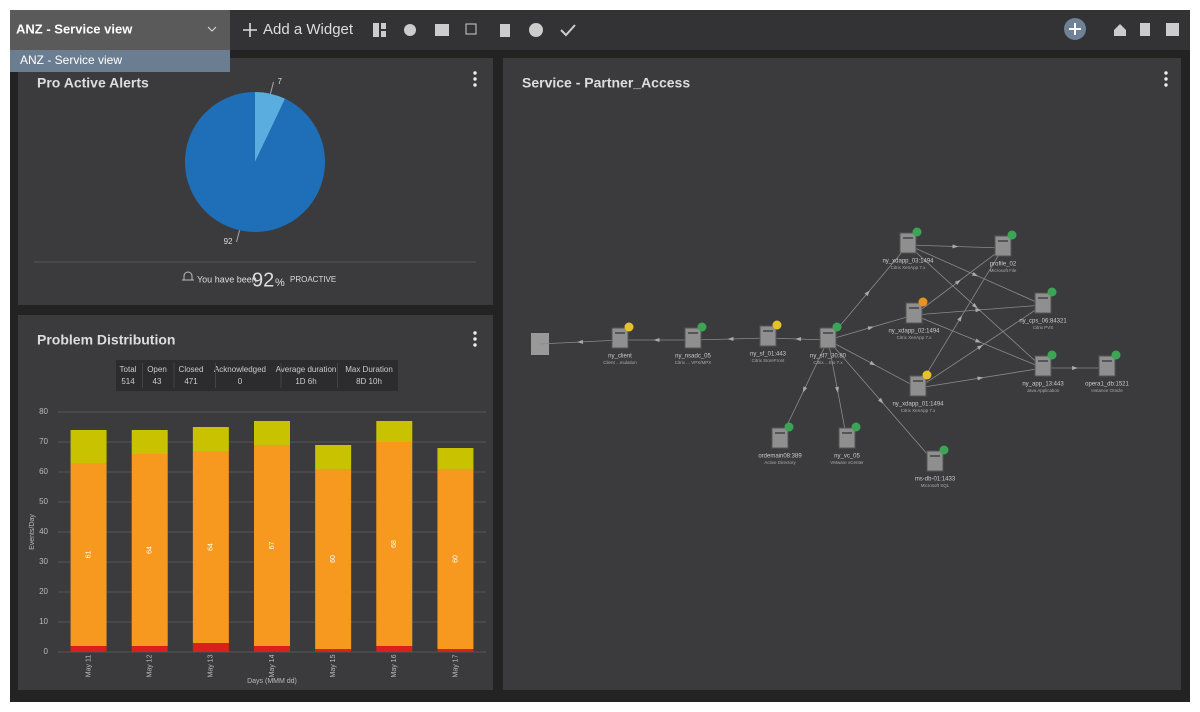  Describe the element at coordinates (410, 30) in the screenshot. I see `settings-icon` at that location.